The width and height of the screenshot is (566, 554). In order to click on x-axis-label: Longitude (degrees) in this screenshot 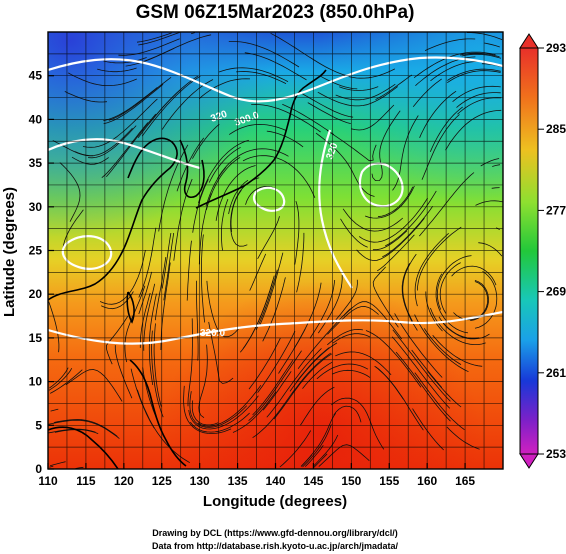, I will do `click(275, 501)`.